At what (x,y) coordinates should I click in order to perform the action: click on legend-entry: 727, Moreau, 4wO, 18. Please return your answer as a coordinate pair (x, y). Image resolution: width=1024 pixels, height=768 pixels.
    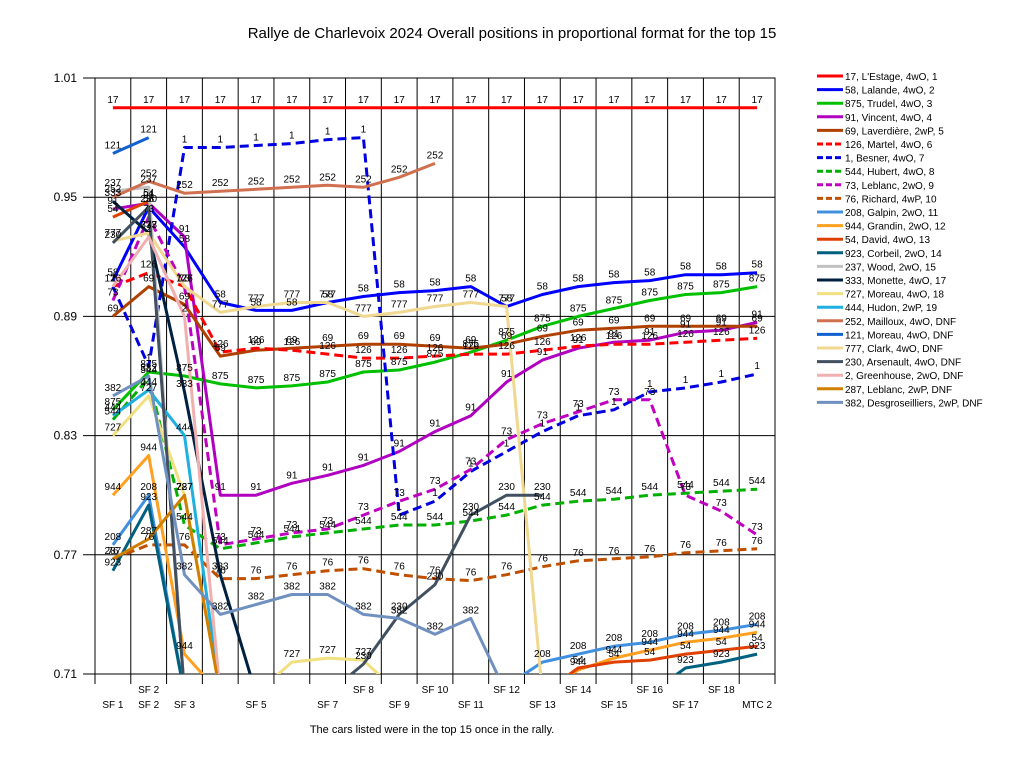
    Looking at the image, I should click on (894, 295).